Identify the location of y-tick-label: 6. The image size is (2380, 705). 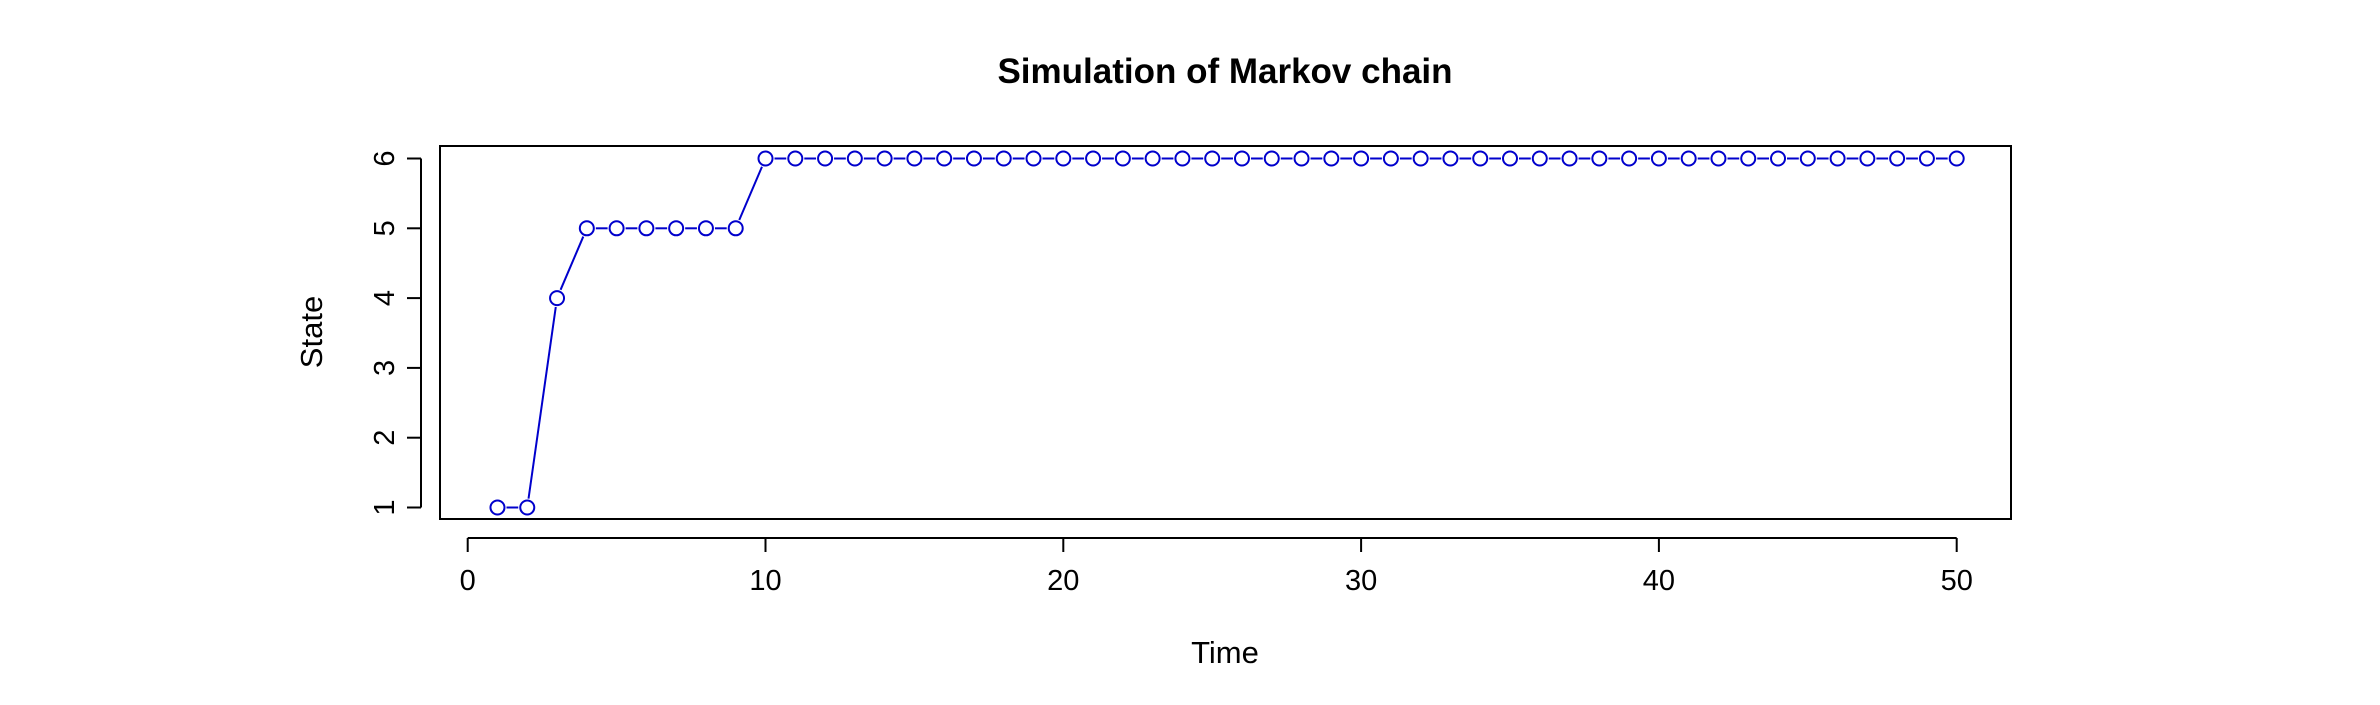
(385, 158).